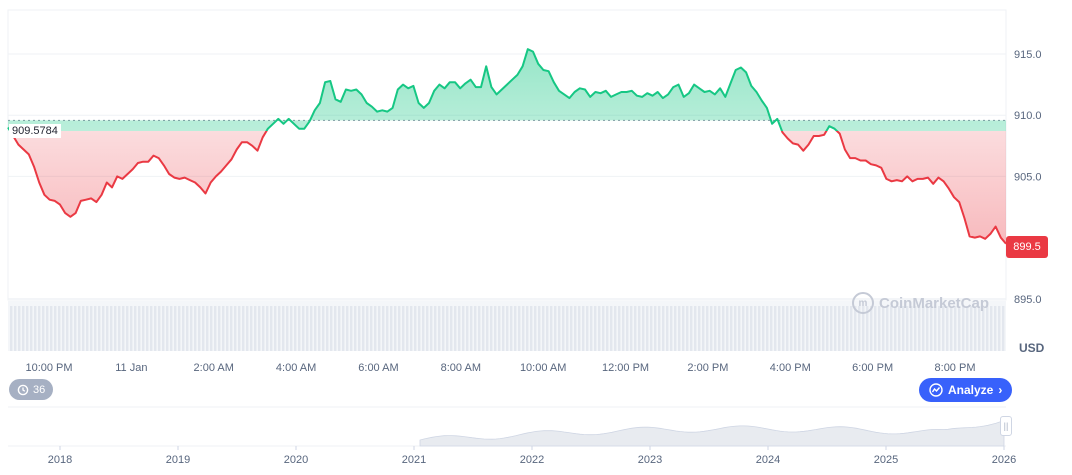  What do you see at coordinates (707, 368) in the screenshot?
I see `x-tick-label: 2:00 PM` at bounding box center [707, 368].